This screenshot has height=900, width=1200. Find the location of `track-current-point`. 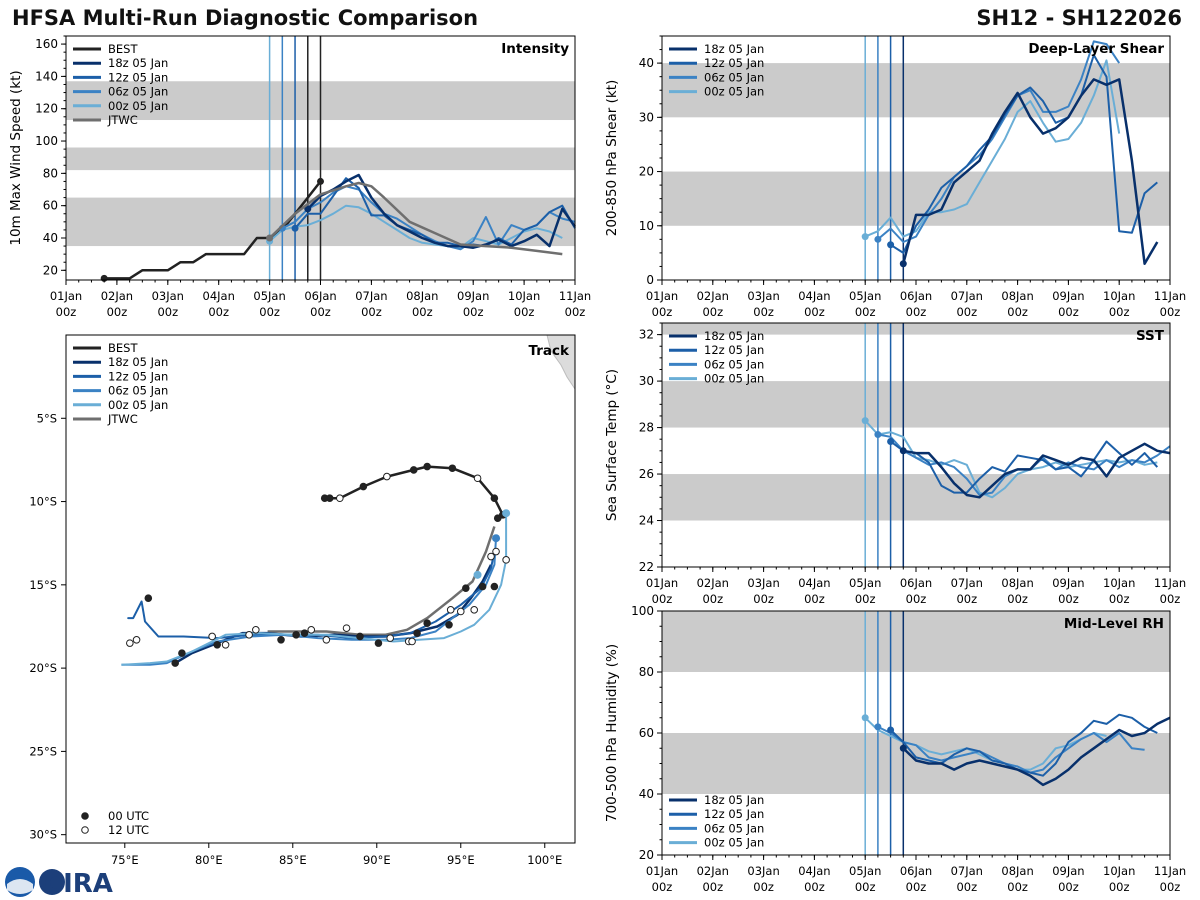

track-current-point is located at coordinates (477, 574).